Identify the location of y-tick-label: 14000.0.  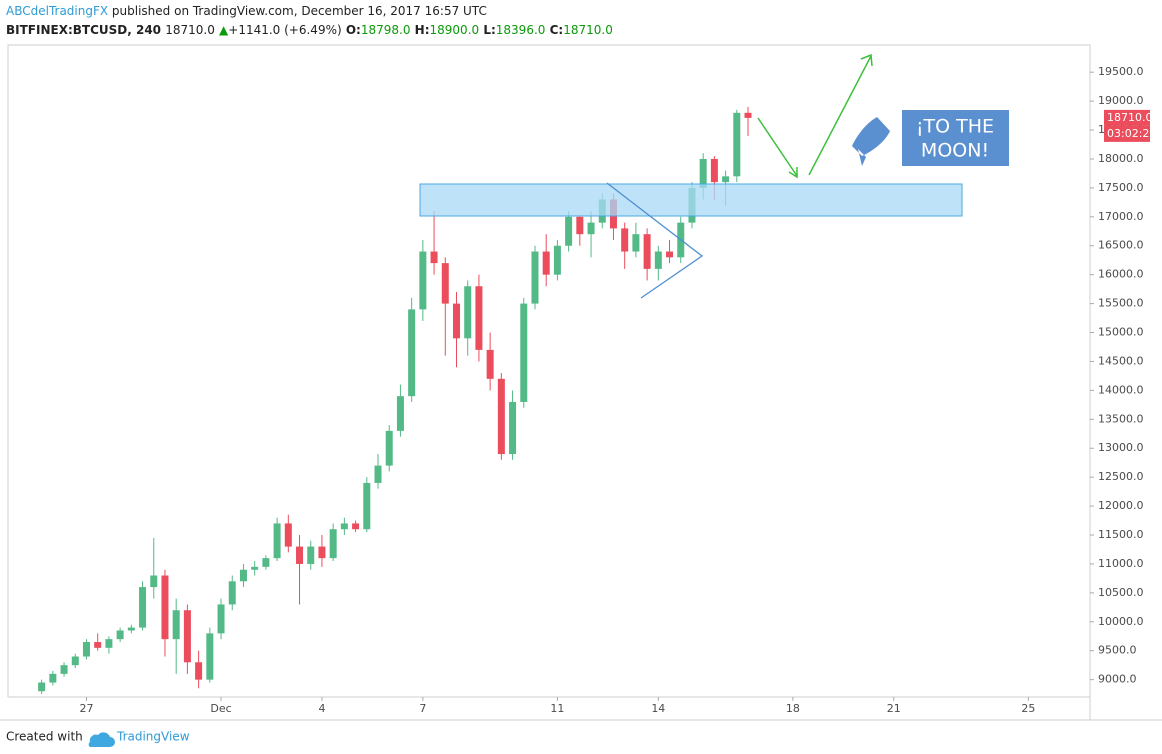
(1121, 389).